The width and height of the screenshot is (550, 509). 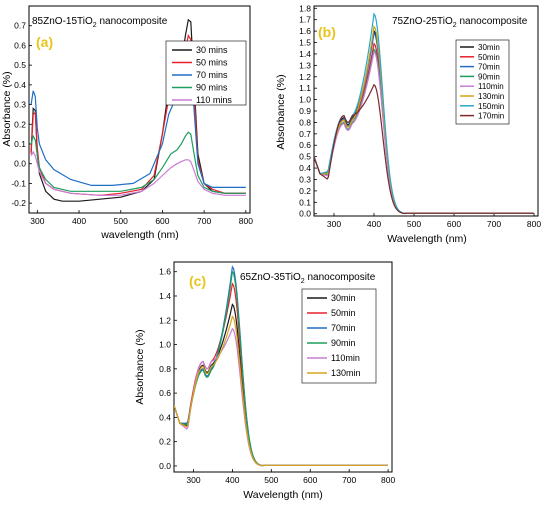 I want to click on y-tick-label-a: 0.3, so click(x=20, y=105).